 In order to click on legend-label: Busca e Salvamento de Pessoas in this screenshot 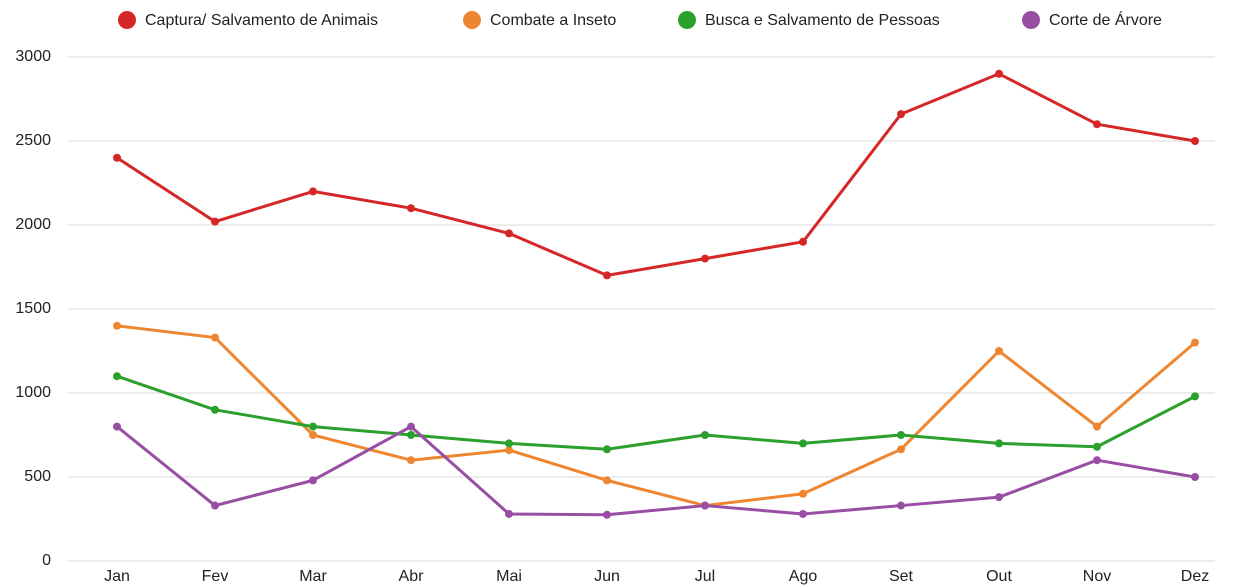, I will do `click(822, 20)`.